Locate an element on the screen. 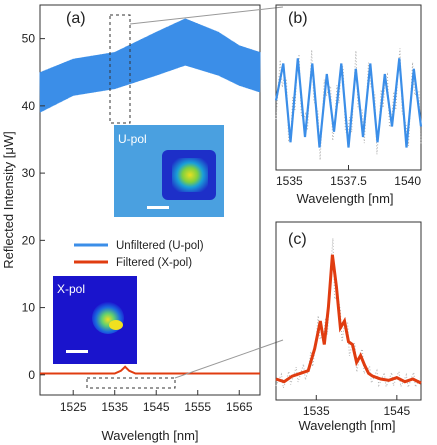 The width and height of the screenshot is (437, 445). inset-u-label: U-pol is located at coordinates (132, 139).